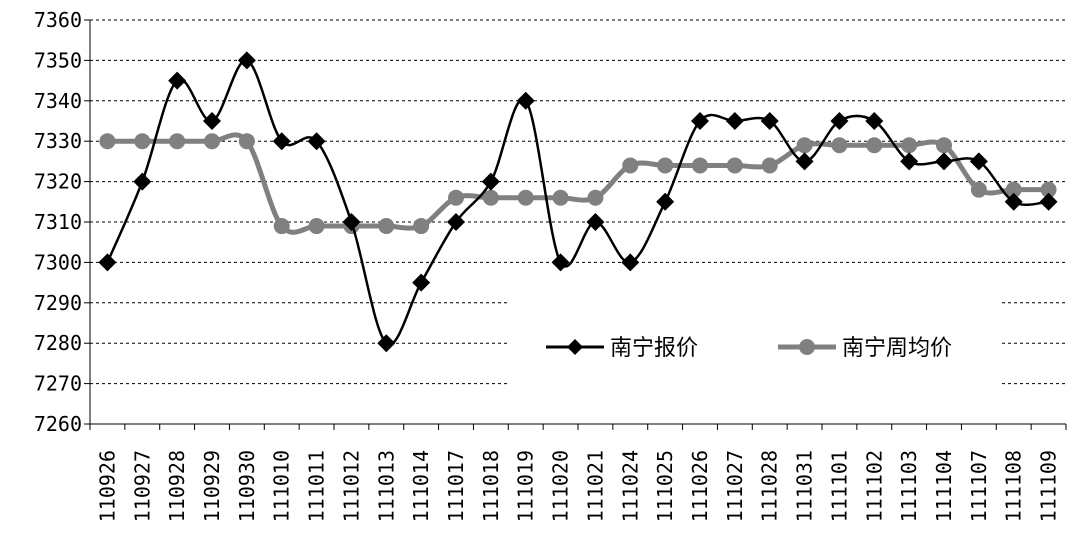 The height and width of the screenshot is (541, 1084). What do you see at coordinates (735, 486) in the screenshot?
I see `x-tick-label: 111027` at bounding box center [735, 486].